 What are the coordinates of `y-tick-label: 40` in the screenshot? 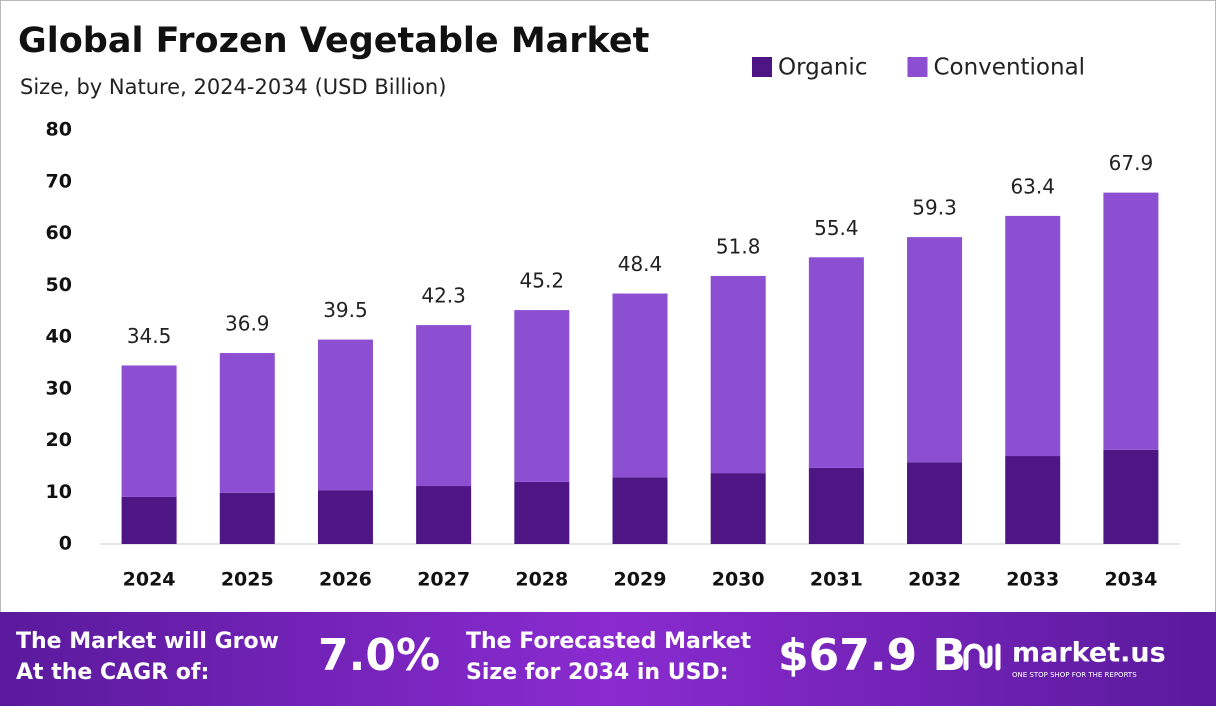 It's located at (59, 337).